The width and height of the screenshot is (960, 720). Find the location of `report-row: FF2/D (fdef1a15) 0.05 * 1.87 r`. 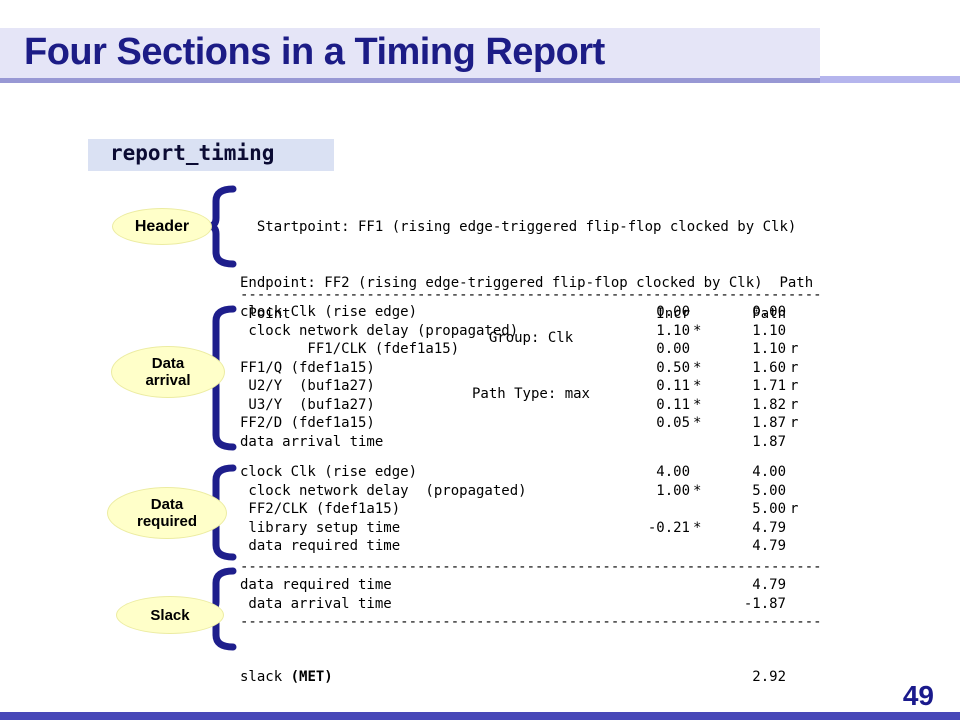

report-row: FF2/D (fdef1a15) 0.05 * 1.87 r is located at coordinates (519, 423).